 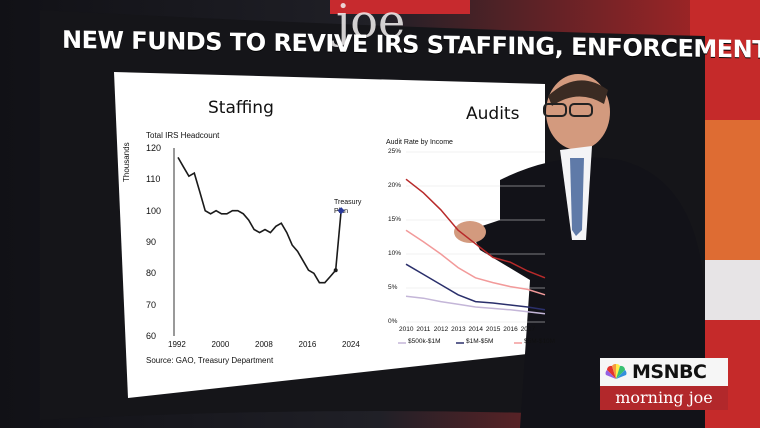 What do you see at coordinates (475, 329) in the screenshot?
I see `audits-x-tick: 2014` at bounding box center [475, 329].